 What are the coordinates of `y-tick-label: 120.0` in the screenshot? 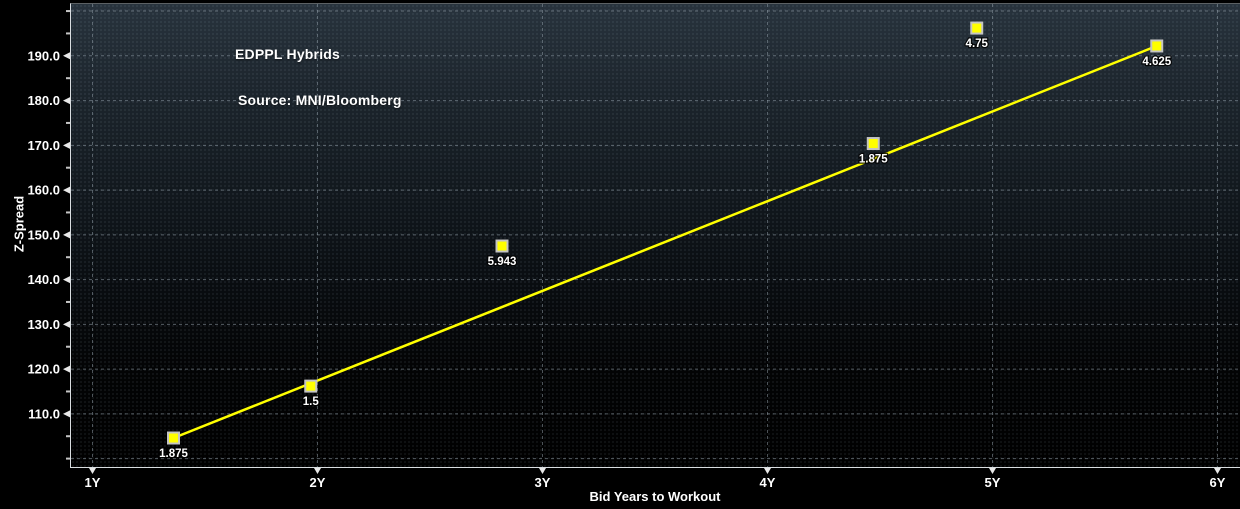 It's located at (43, 369).